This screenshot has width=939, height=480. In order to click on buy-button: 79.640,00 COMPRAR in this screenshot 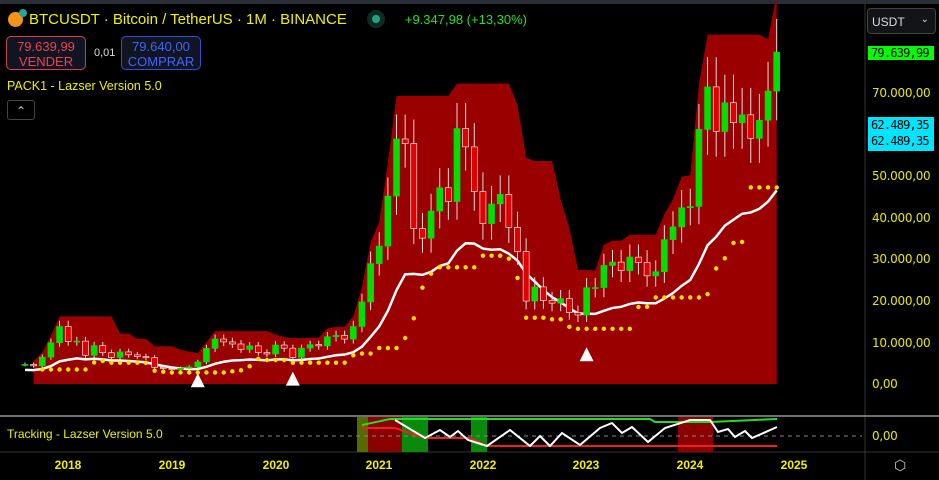, I will do `click(161, 53)`.